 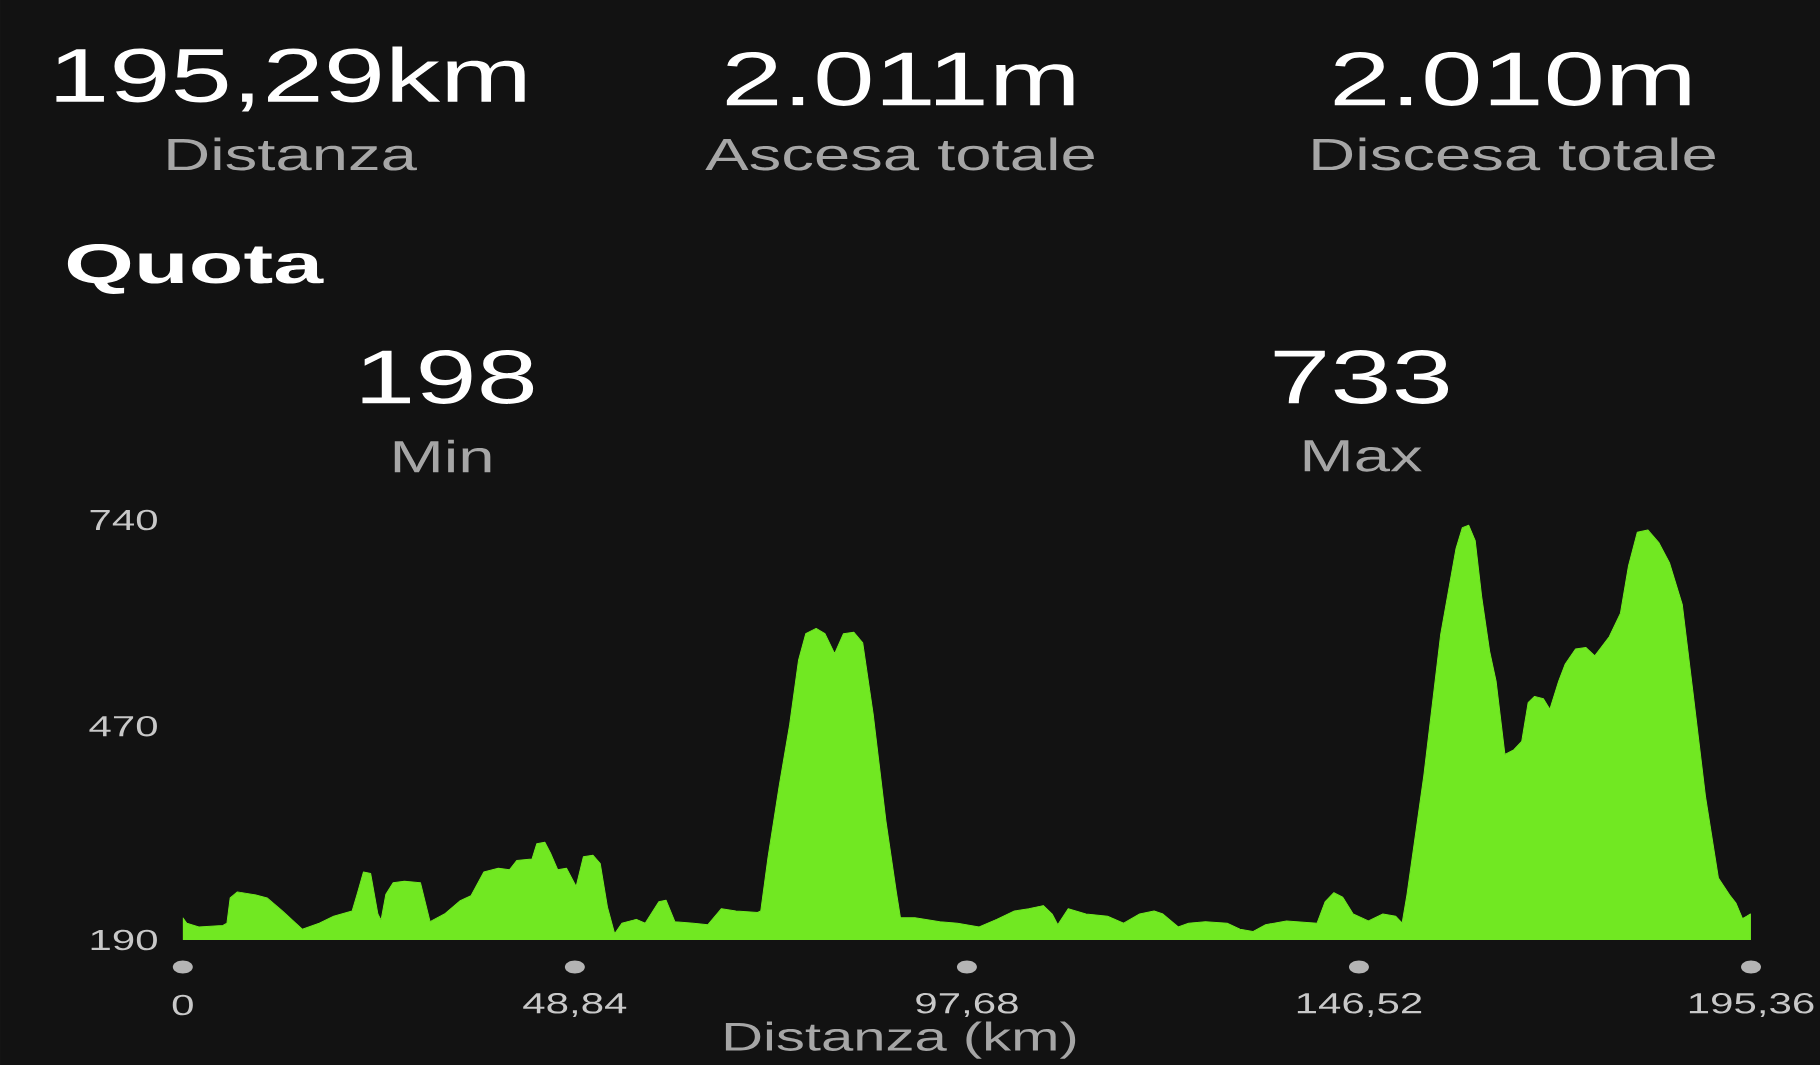 What do you see at coordinates (124, 940) in the screenshot?
I see `y-tick-label: 190` at bounding box center [124, 940].